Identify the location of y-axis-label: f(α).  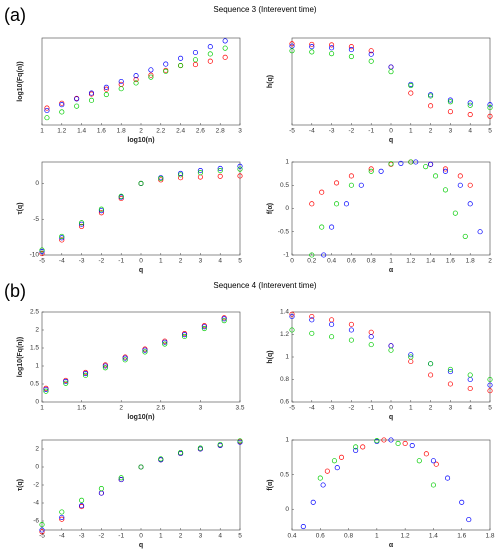
(270, 208).